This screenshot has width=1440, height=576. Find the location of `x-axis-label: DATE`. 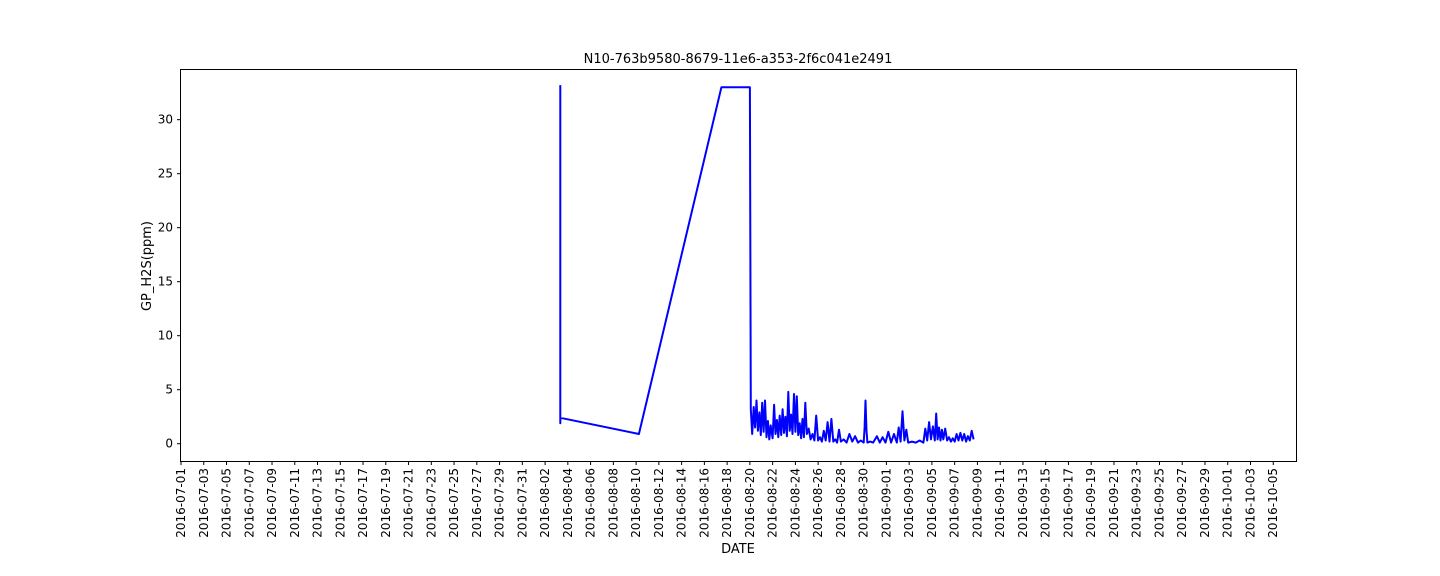

x-axis-label: DATE is located at coordinates (738, 549).